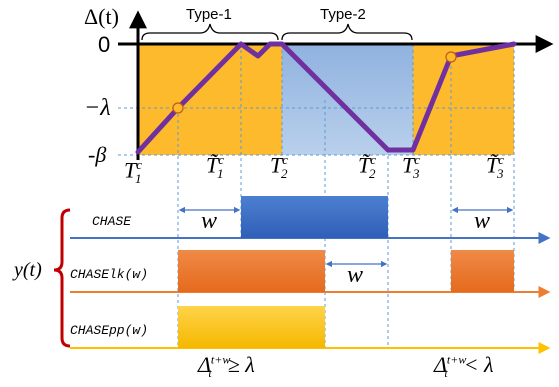 This screenshot has height=387, width=559. I want to click on delta-axis-label: Δ(t), so click(101, 16).